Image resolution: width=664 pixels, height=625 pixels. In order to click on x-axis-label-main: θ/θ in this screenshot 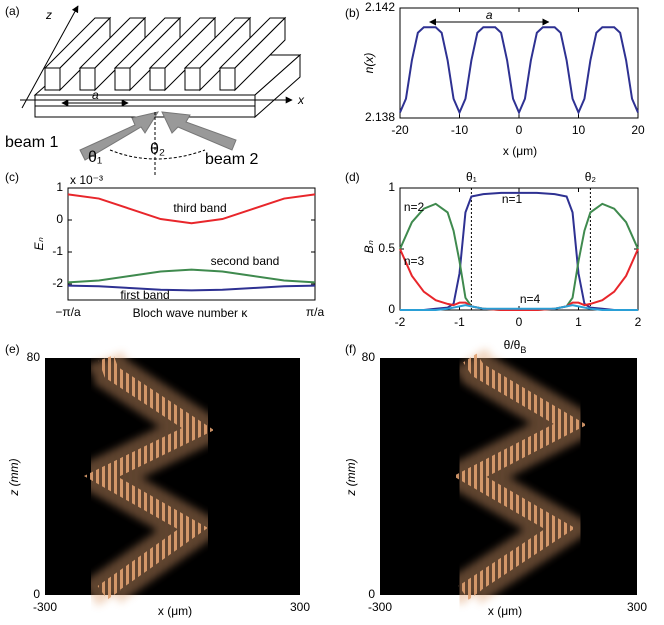, I will do `click(512, 345)`.